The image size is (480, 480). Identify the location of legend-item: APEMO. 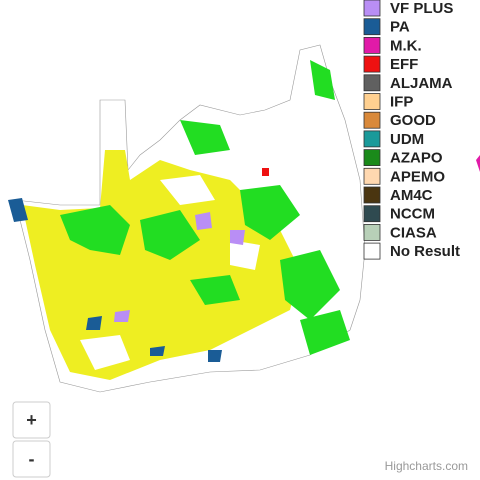
(404, 176).